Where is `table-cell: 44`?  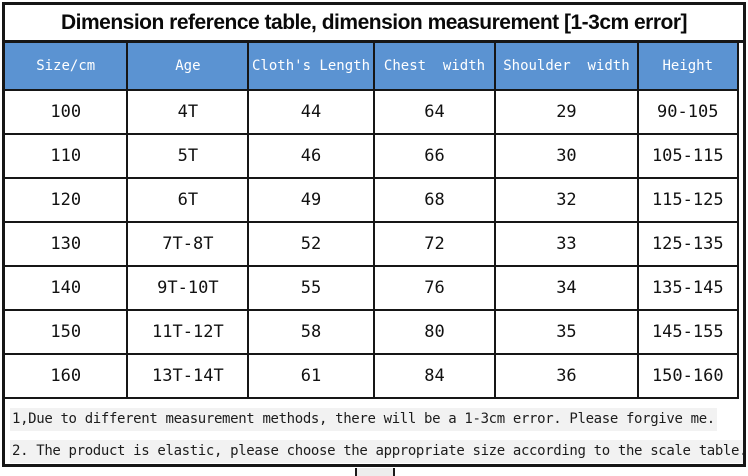
table-cell: 44 is located at coordinates (311, 112).